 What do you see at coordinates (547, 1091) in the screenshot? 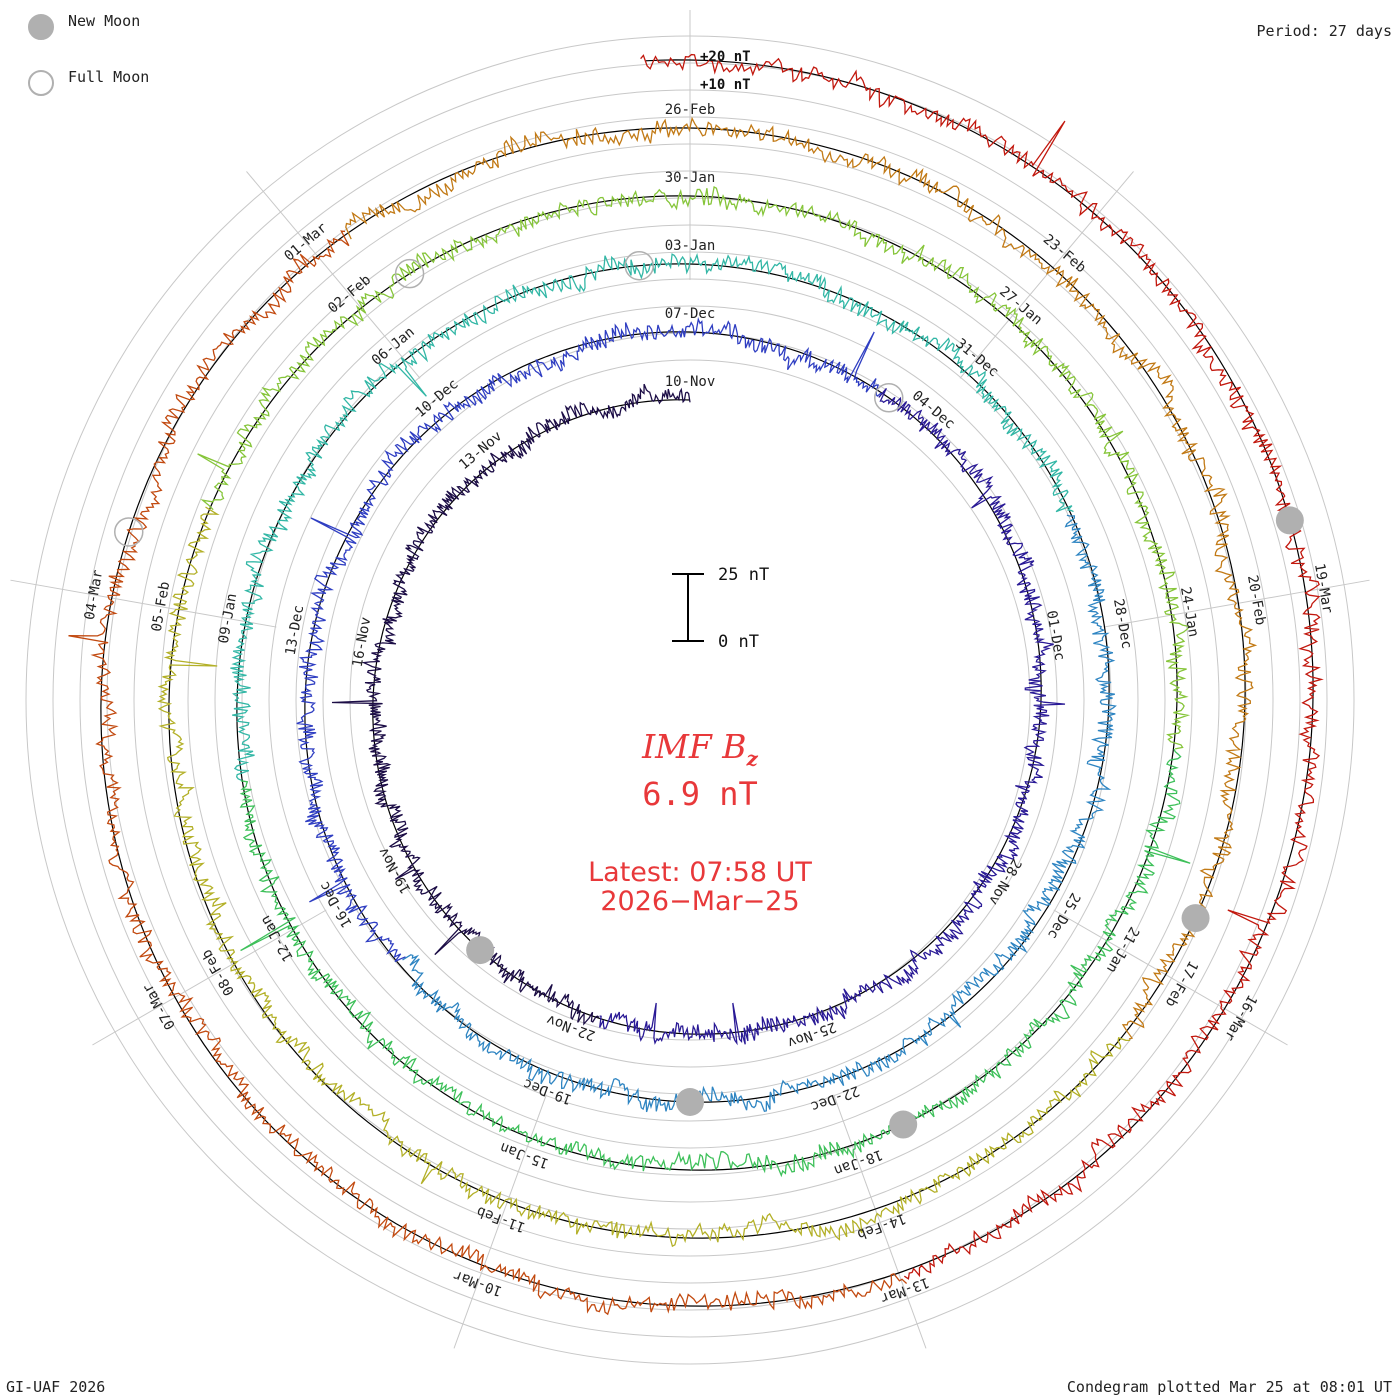
I see `date-label: 19-Dec` at bounding box center [547, 1091].